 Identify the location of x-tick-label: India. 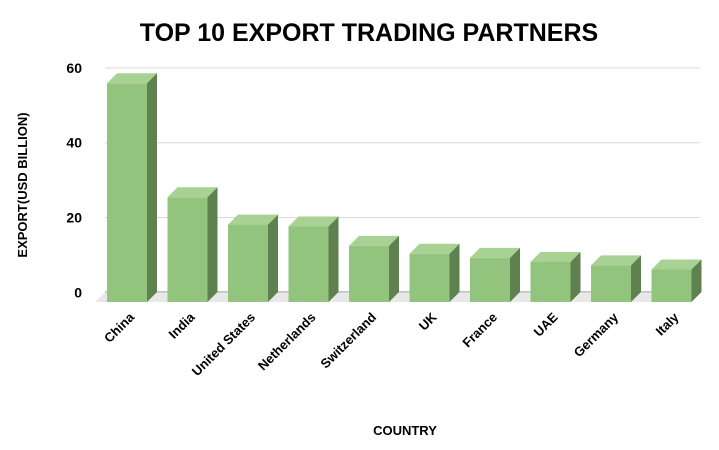
(182, 325).